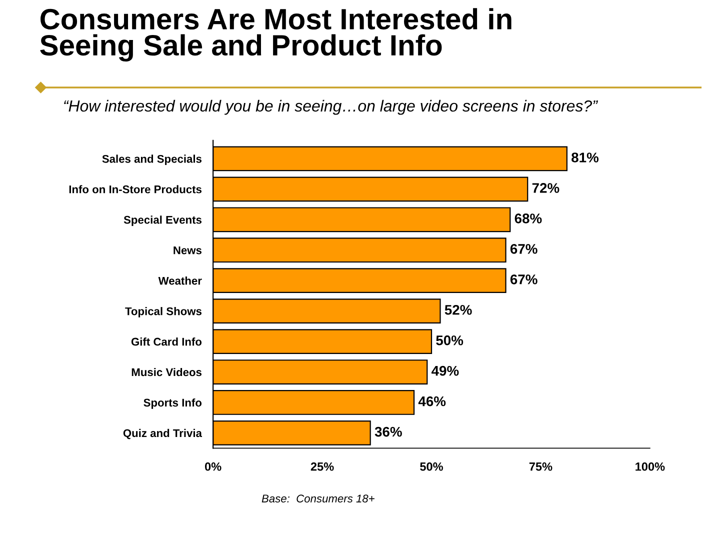  I want to click on x-tick-label: 50%, so click(432, 466).